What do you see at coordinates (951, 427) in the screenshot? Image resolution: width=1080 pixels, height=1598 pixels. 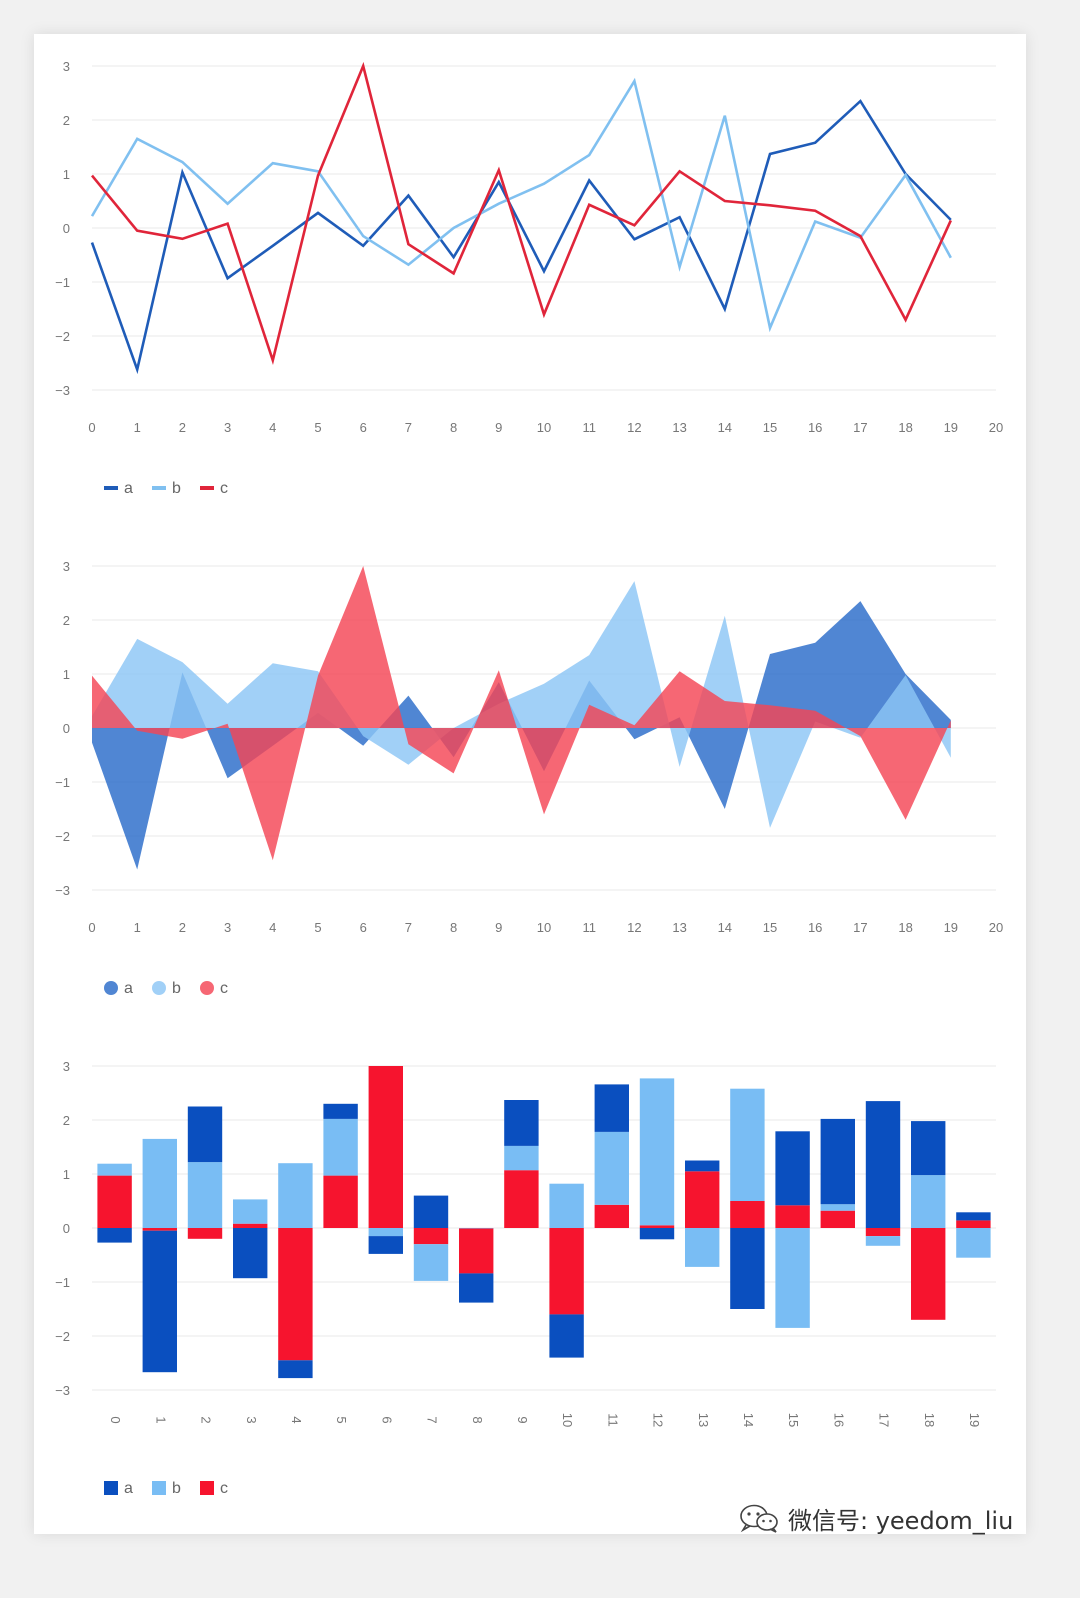 I see `x-tick-label: 19` at bounding box center [951, 427].